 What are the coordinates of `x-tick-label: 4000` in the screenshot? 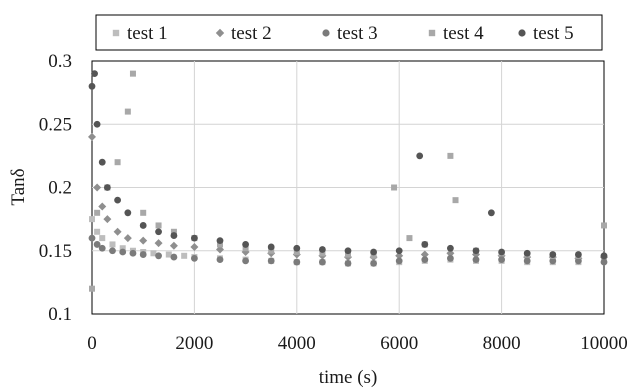 It's located at (297, 343).